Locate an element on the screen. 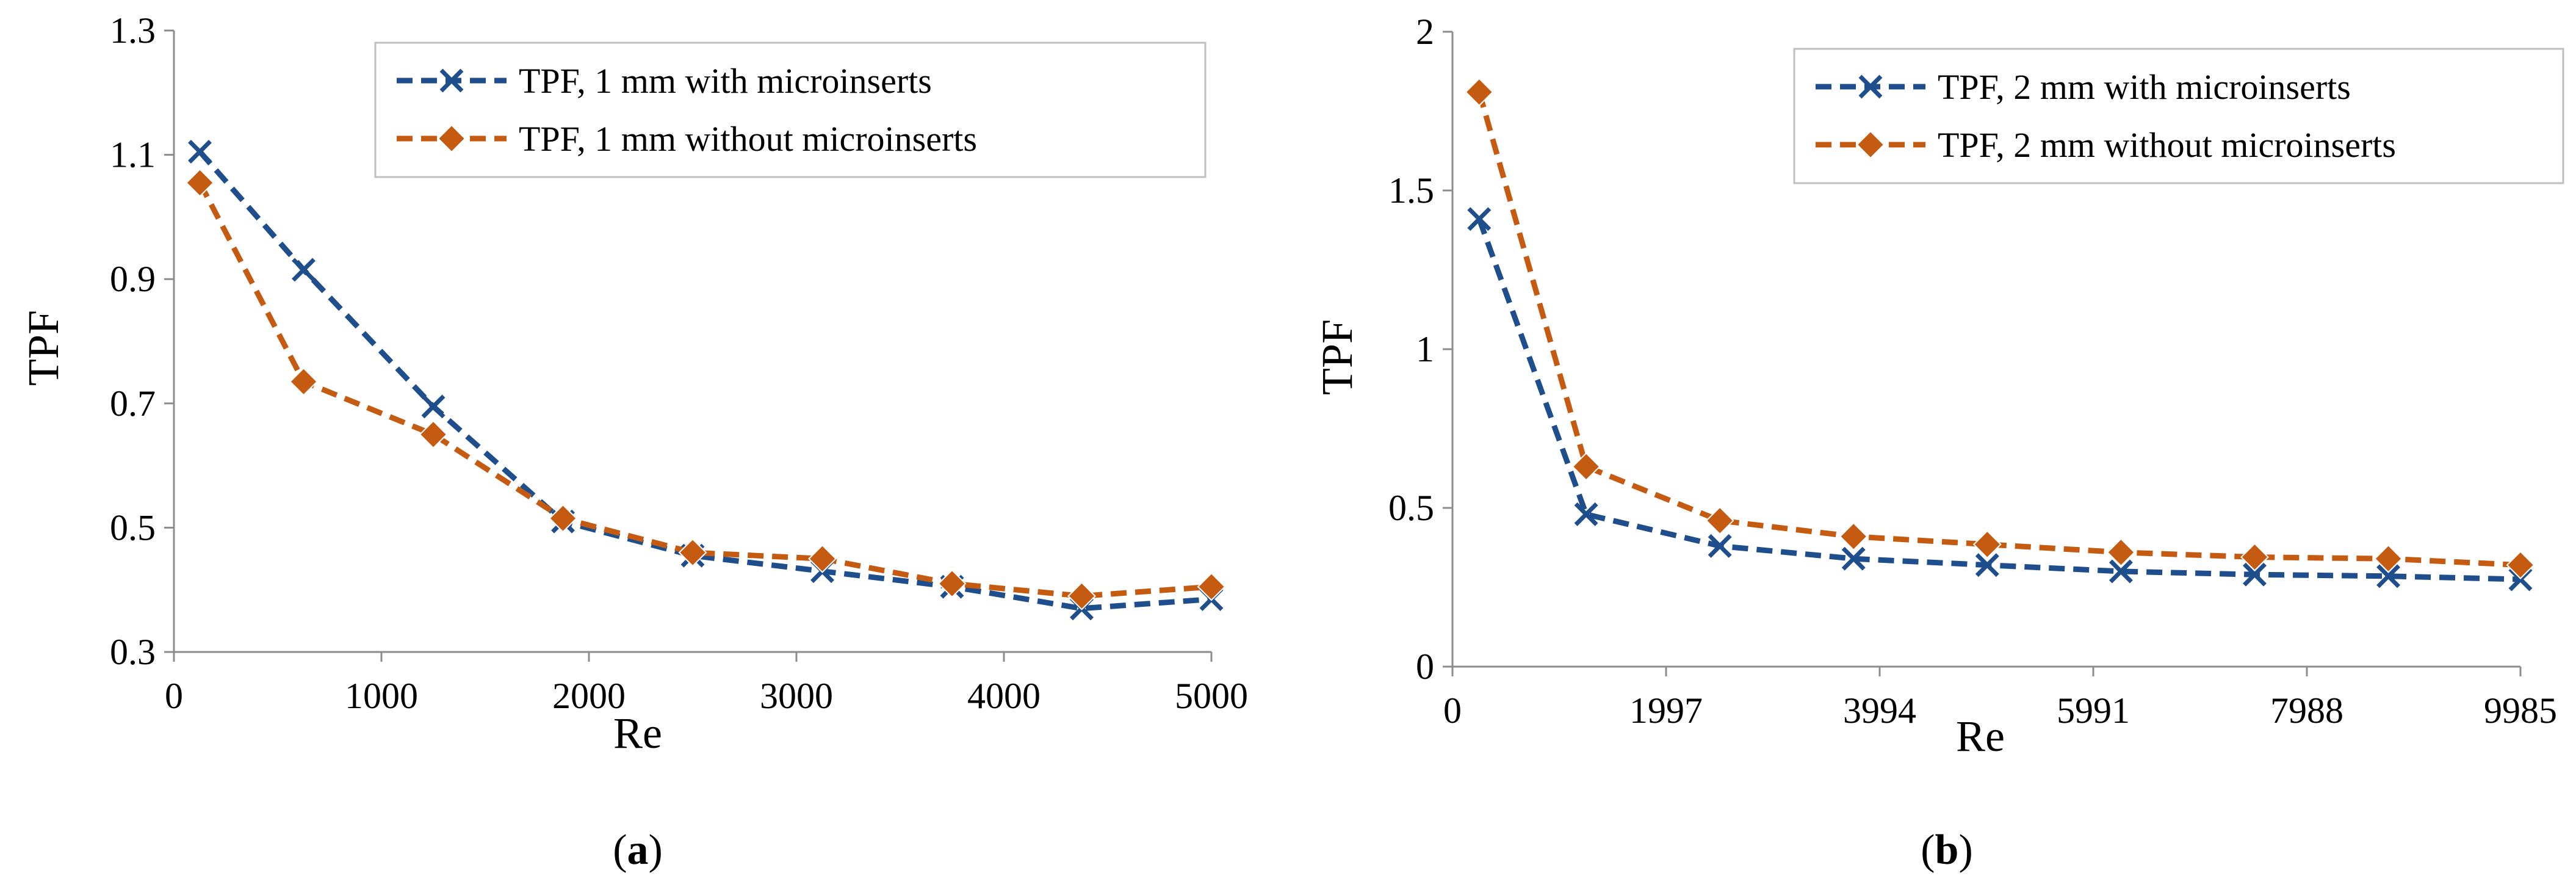 This screenshot has height=887, width=2576. chart-b-legend-label: TPF, 2 mm without microinserts is located at coordinates (2167, 145).